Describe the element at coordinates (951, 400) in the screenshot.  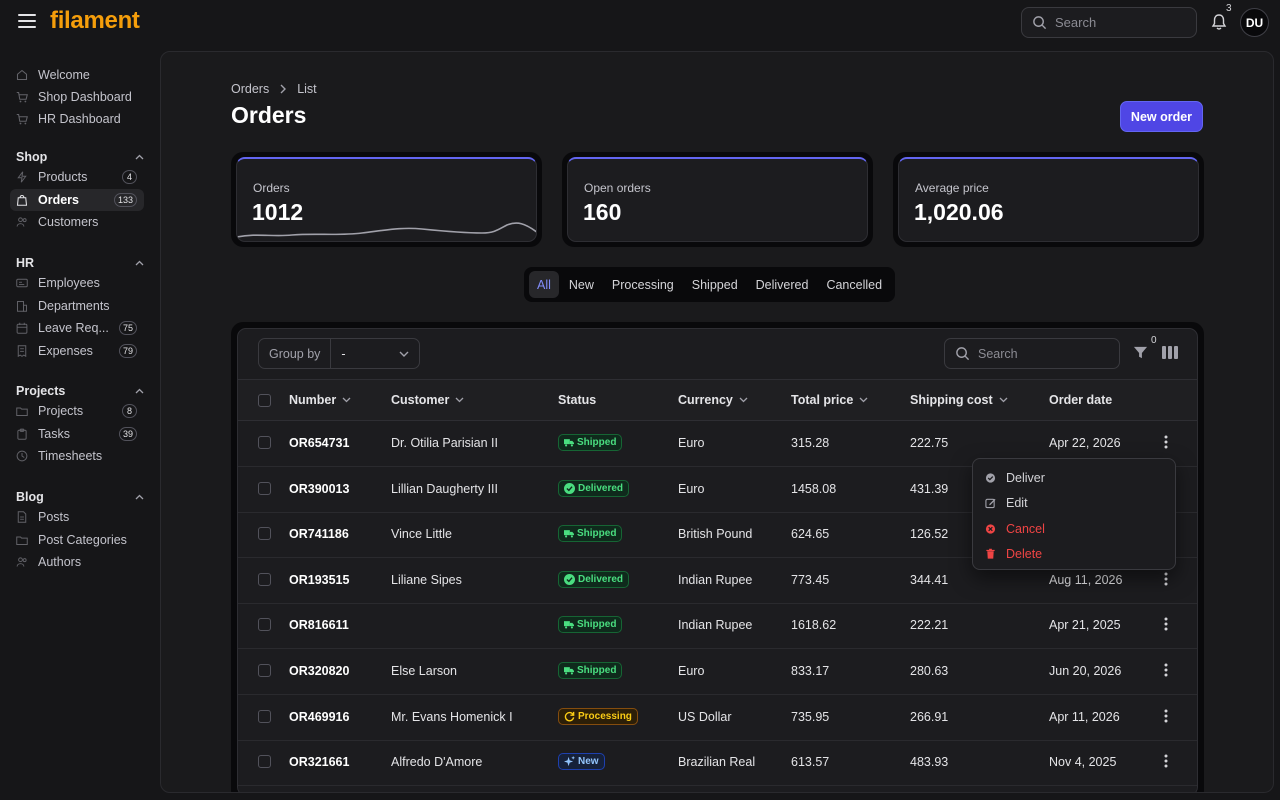
I see `column-header-label: Shipping cost` at that location.